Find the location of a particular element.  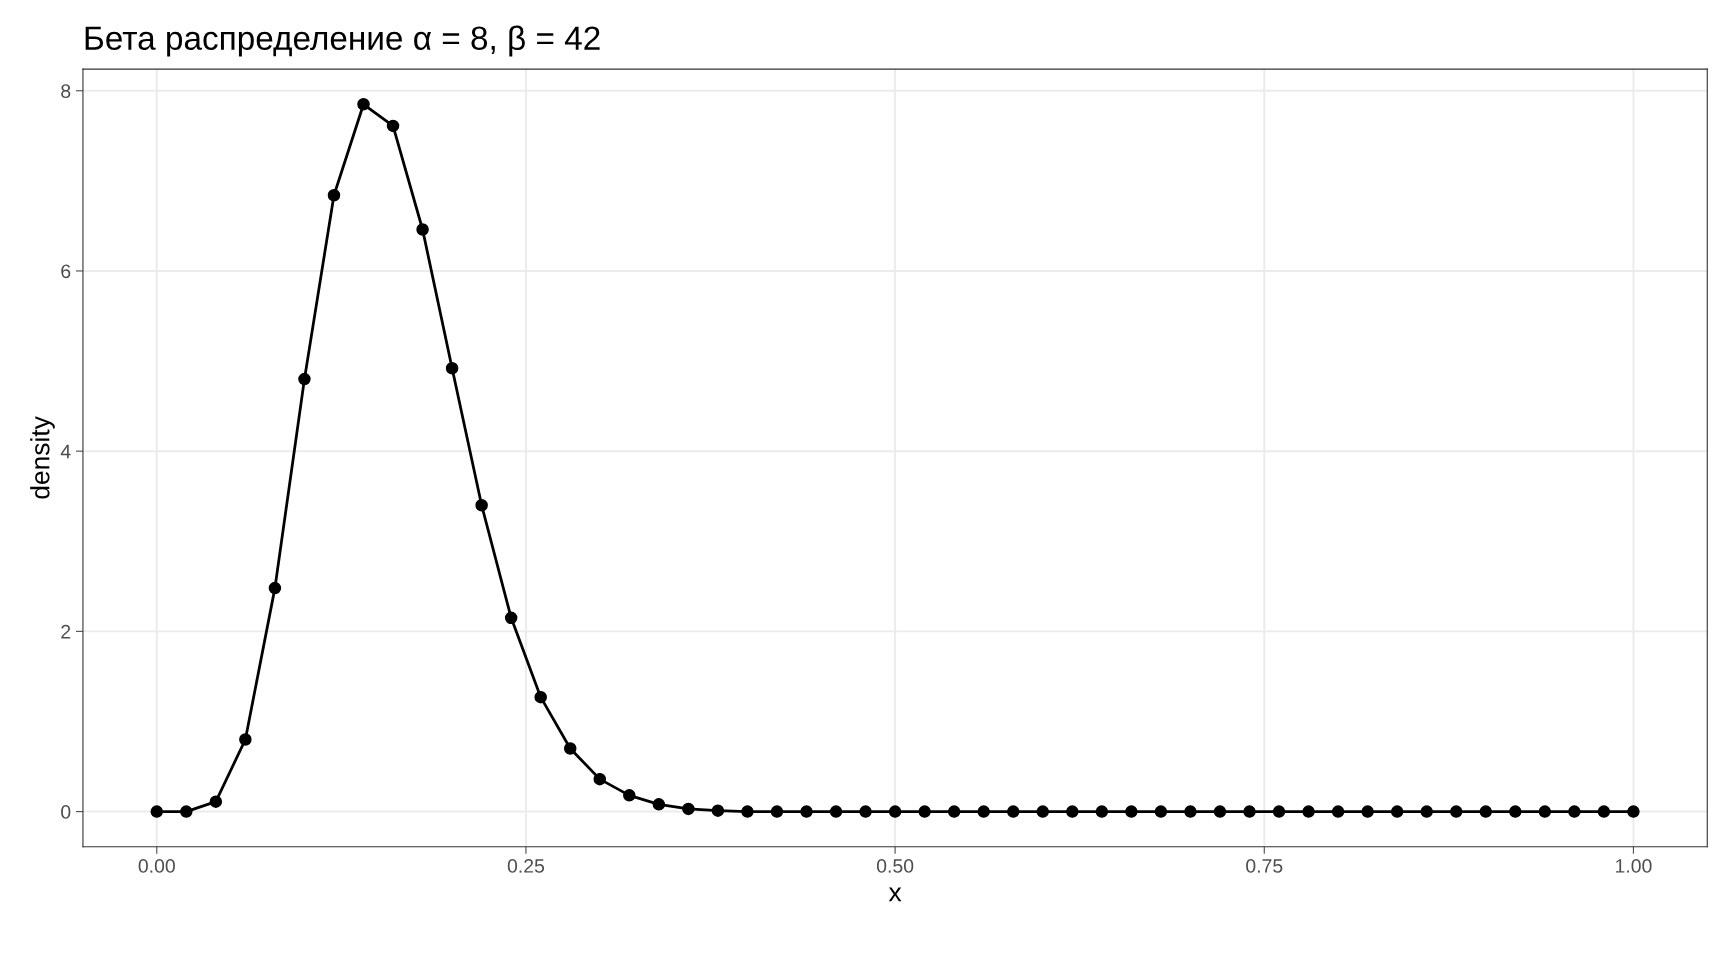

x-tick-label: 0.25 is located at coordinates (526, 866).